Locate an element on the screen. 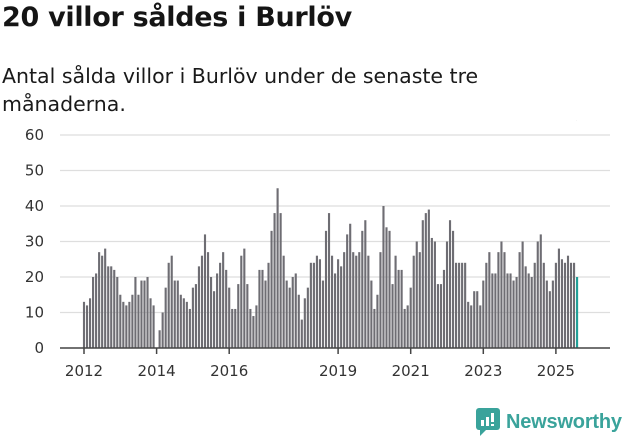 The width and height of the screenshot is (631, 439). newsworthy-logo: Newsworthy is located at coordinates (549, 422).